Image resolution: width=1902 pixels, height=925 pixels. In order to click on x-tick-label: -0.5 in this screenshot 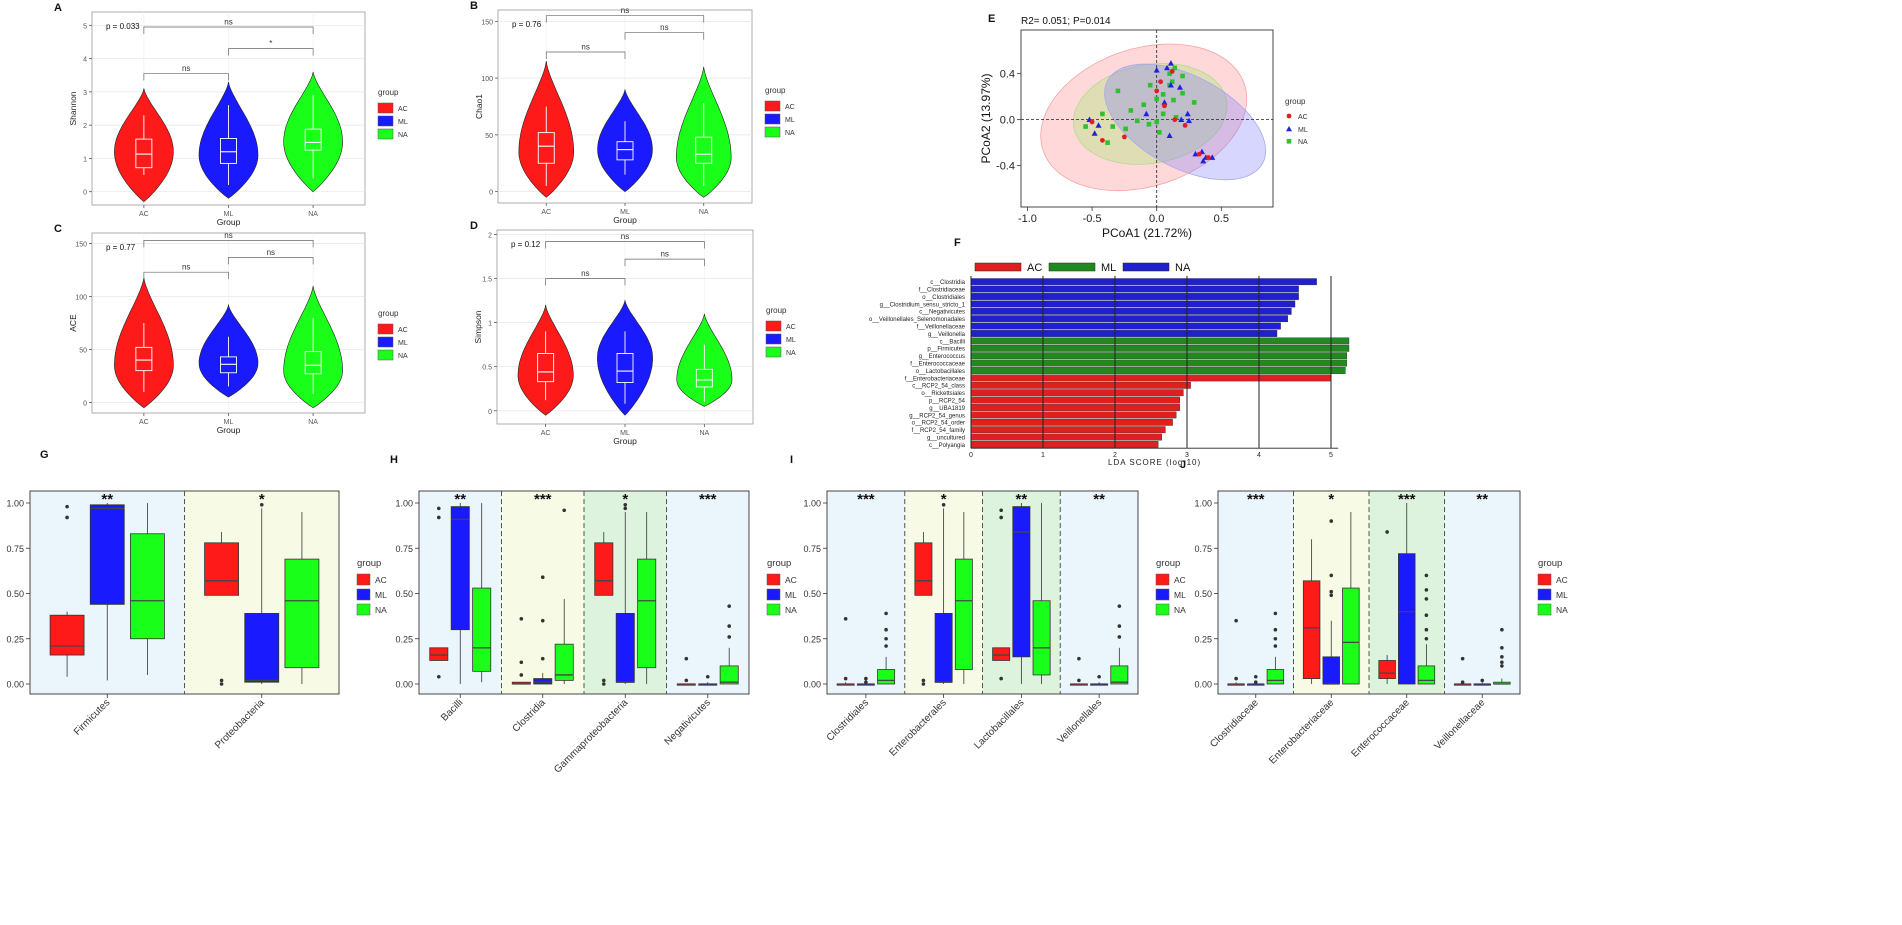, I will do `click(1092, 219)`.